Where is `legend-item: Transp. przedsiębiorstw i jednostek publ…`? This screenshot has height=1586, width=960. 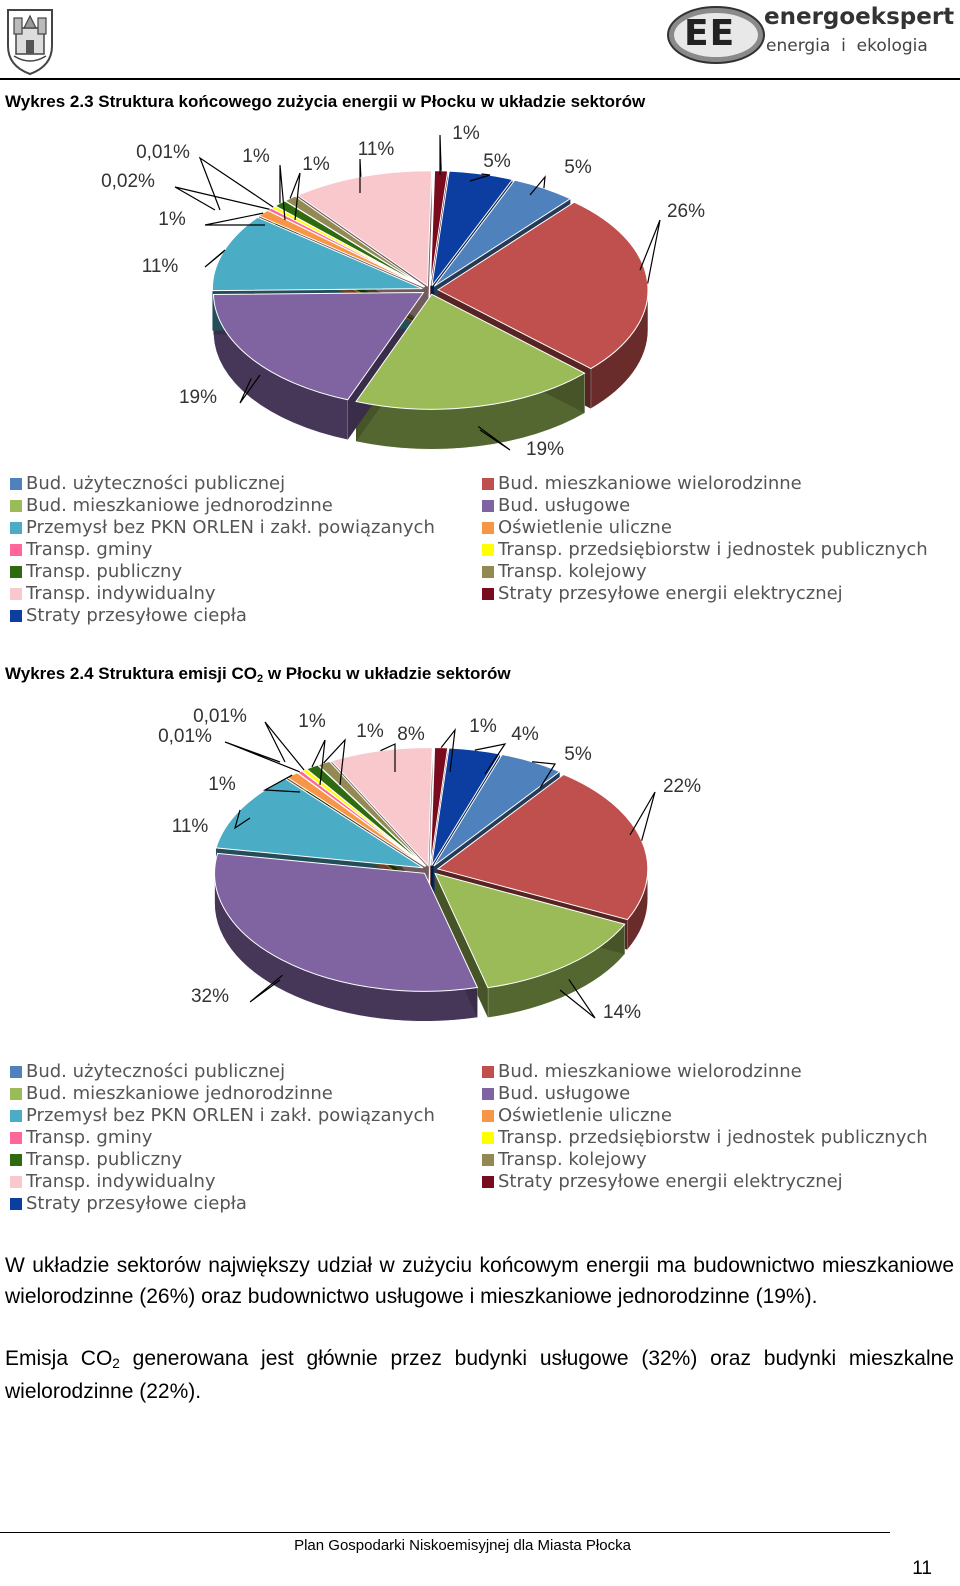
legend-item: Transp. przedsiębiorstw i jednostek publ… is located at coordinates (705, 1138).